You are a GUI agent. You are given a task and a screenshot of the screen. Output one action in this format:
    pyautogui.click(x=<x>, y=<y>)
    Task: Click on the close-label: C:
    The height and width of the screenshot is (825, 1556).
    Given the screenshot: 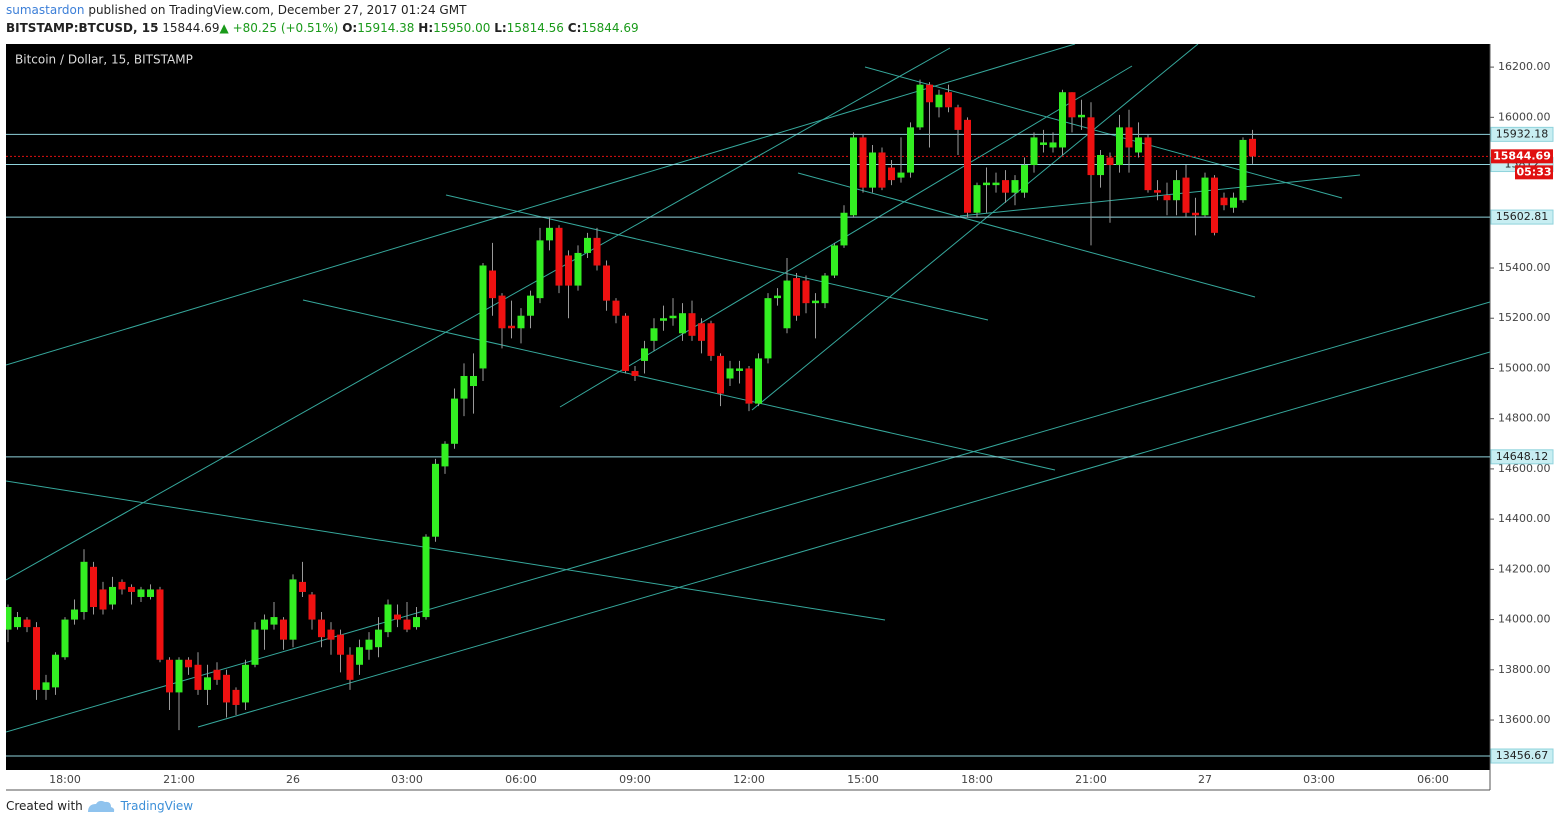 What is the action you would take?
    pyautogui.click(x=574, y=28)
    